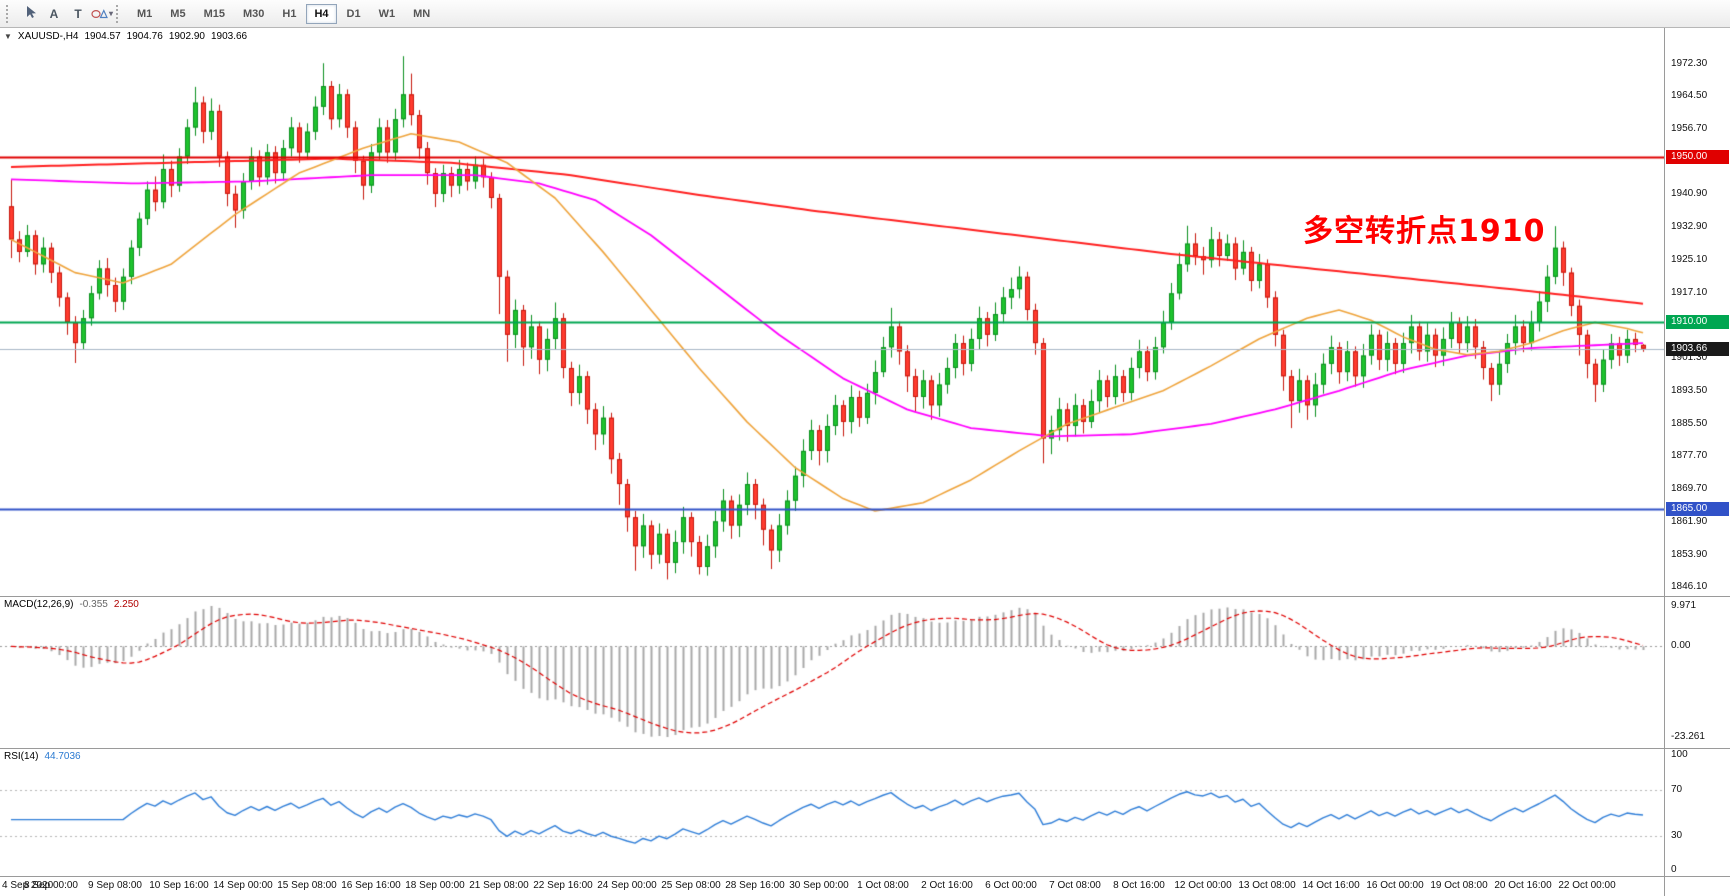 The width and height of the screenshot is (1730, 896). What do you see at coordinates (832, 812) in the screenshot?
I see `rsi-canvas` at bounding box center [832, 812].